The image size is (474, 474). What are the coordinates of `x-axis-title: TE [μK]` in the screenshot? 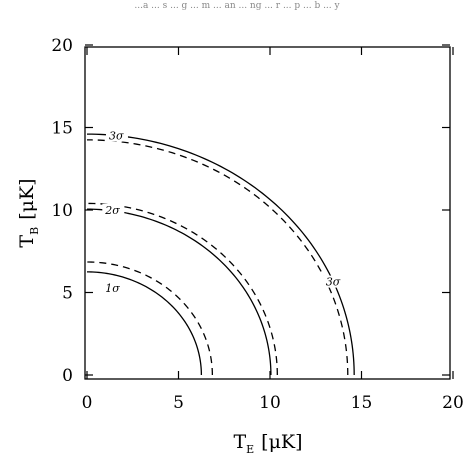 It's located at (267, 443).